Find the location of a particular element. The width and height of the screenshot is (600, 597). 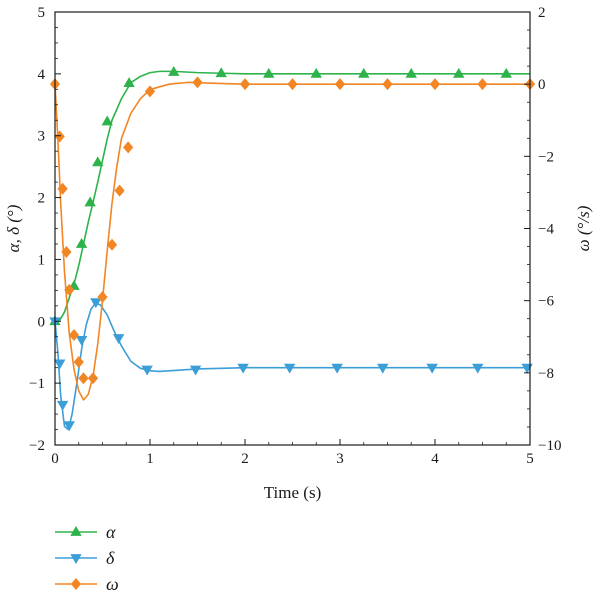

x-tick-label: 0 is located at coordinates (55, 459).